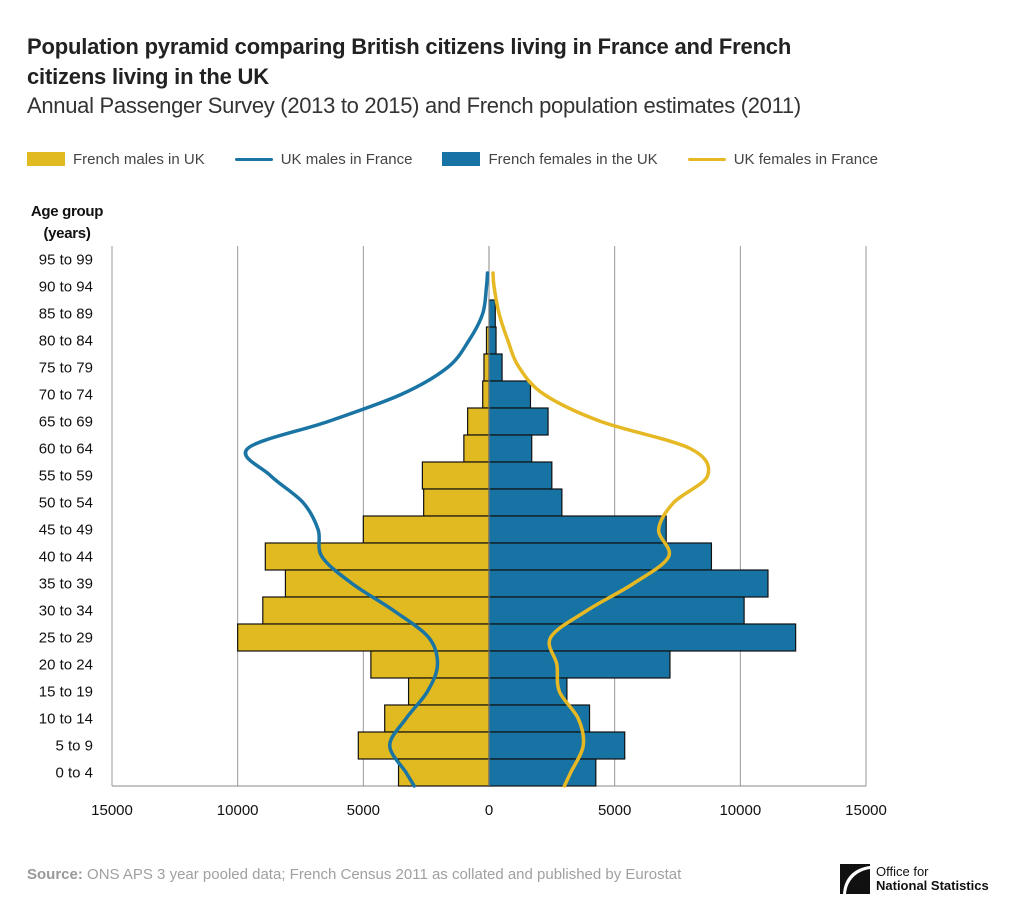  Describe the element at coordinates (66, 503) in the screenshot. I see `y-tick-label: 50 to 54` at that location.